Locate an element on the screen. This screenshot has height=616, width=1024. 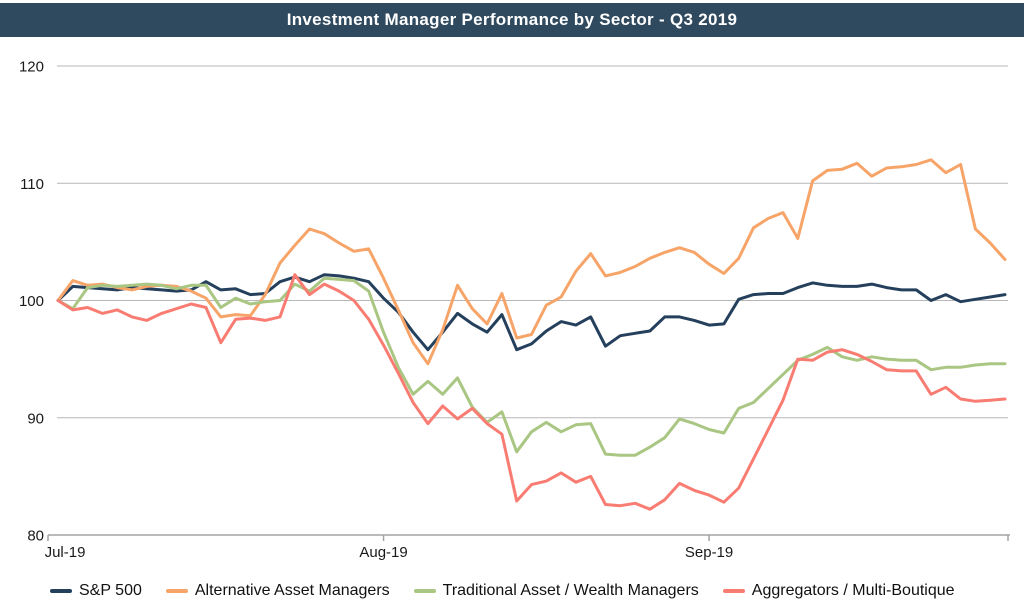
legend-swatch-aggregators-multi-boutique is located at coordinates (733, 591).